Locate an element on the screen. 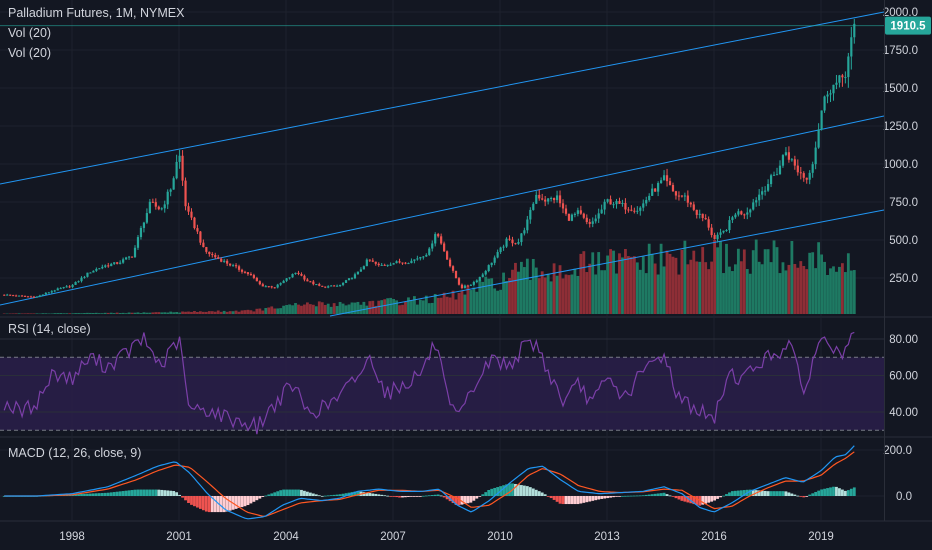 Image resolution: width=932 pixels, height=550 pixels. macd-pane: 0.0 200.0 is located at coordinates (456, 482).